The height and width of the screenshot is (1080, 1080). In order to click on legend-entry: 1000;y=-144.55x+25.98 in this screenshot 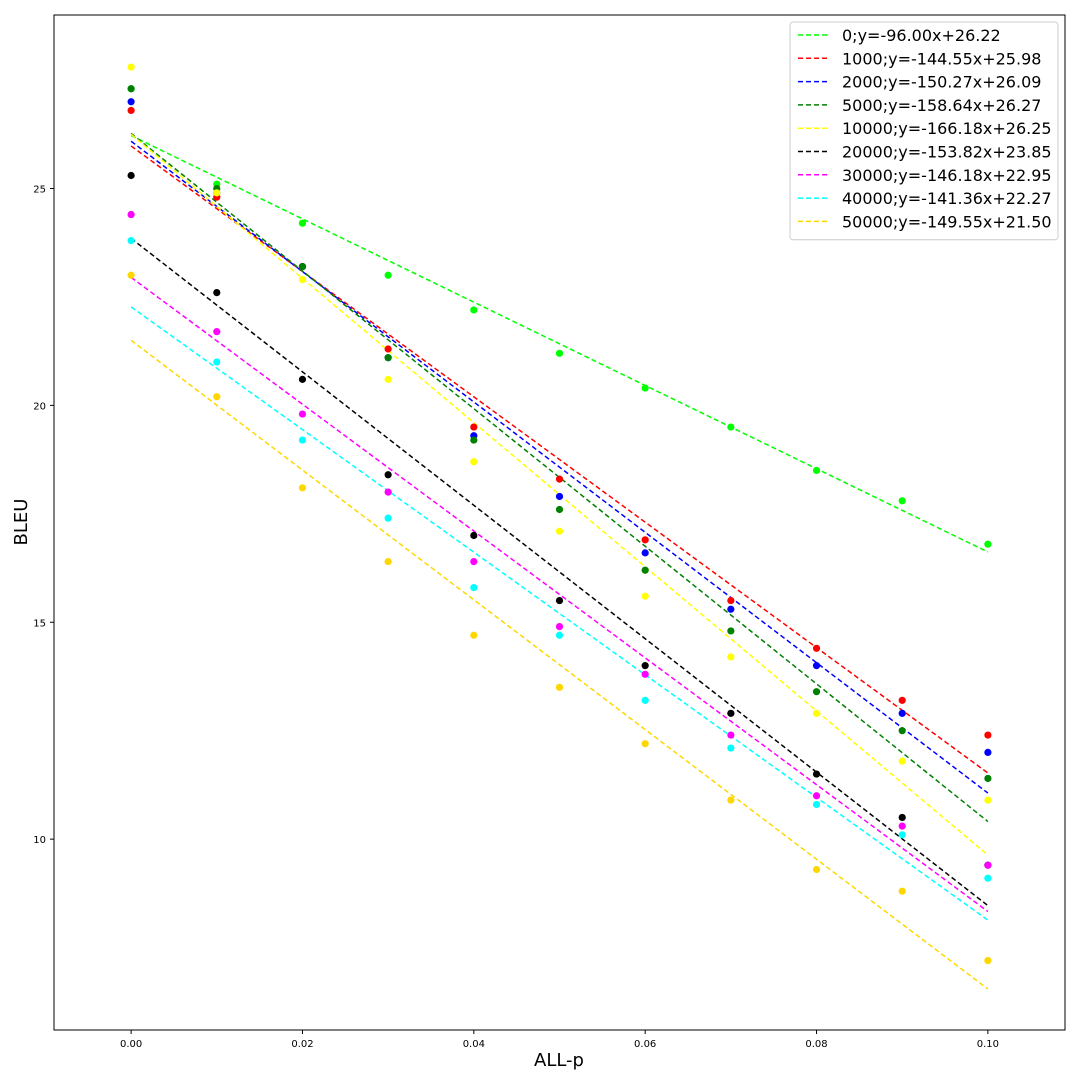, I will do `click(941, 58)`.